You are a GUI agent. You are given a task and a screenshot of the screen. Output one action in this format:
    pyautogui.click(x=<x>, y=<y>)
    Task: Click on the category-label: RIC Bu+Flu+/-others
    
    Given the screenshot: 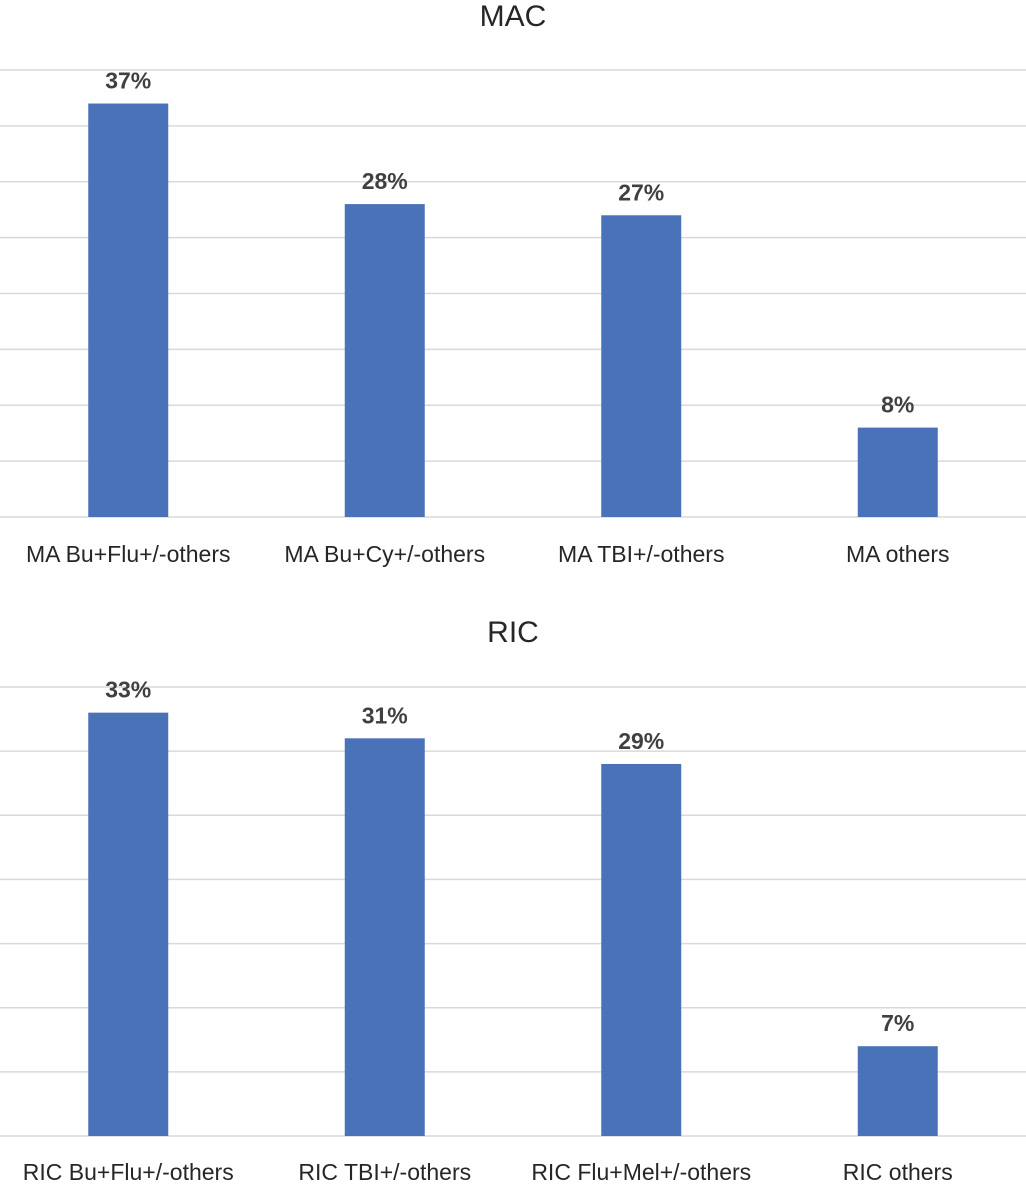 What is the action you would take?
    pyautogui.click(x=128, y=1172)
    